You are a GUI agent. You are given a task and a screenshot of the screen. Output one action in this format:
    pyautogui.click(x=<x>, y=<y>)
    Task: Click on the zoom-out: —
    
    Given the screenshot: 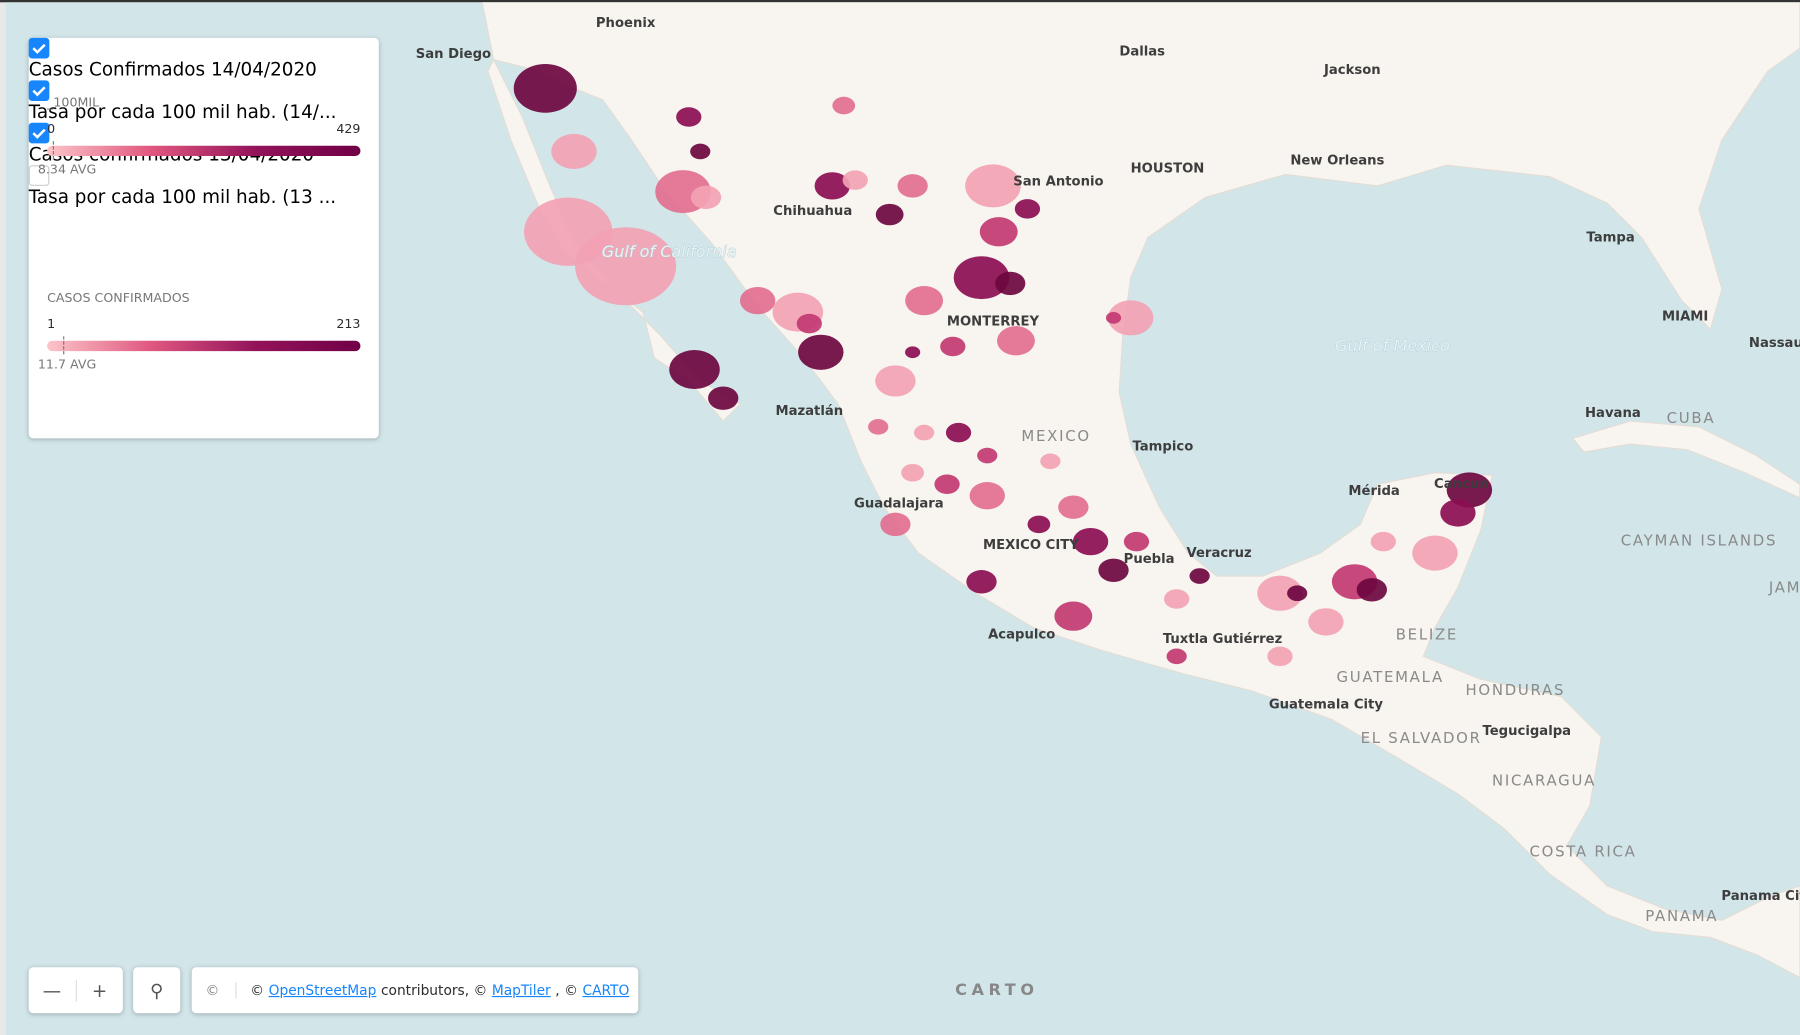 What is the action you would take?
    pyautogui.click(x=53, y=990)
    